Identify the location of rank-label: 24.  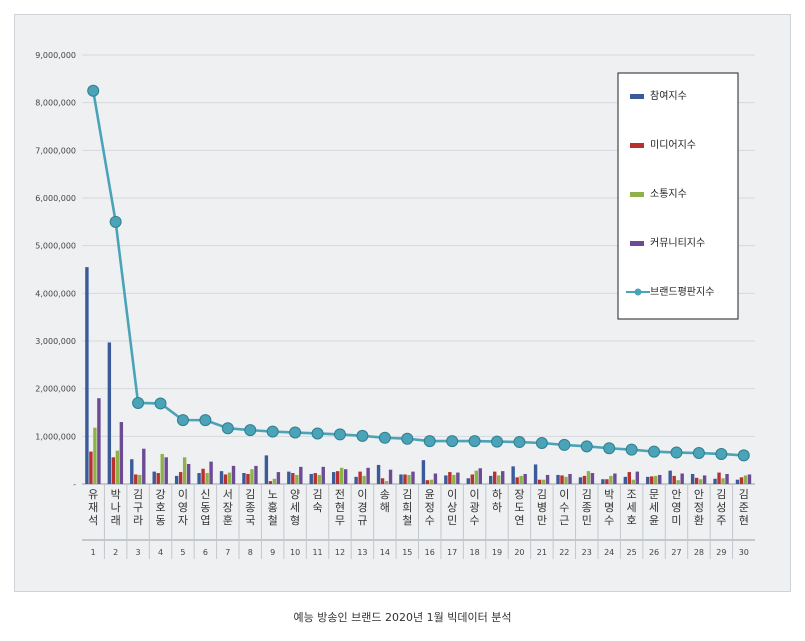
(609, 552).